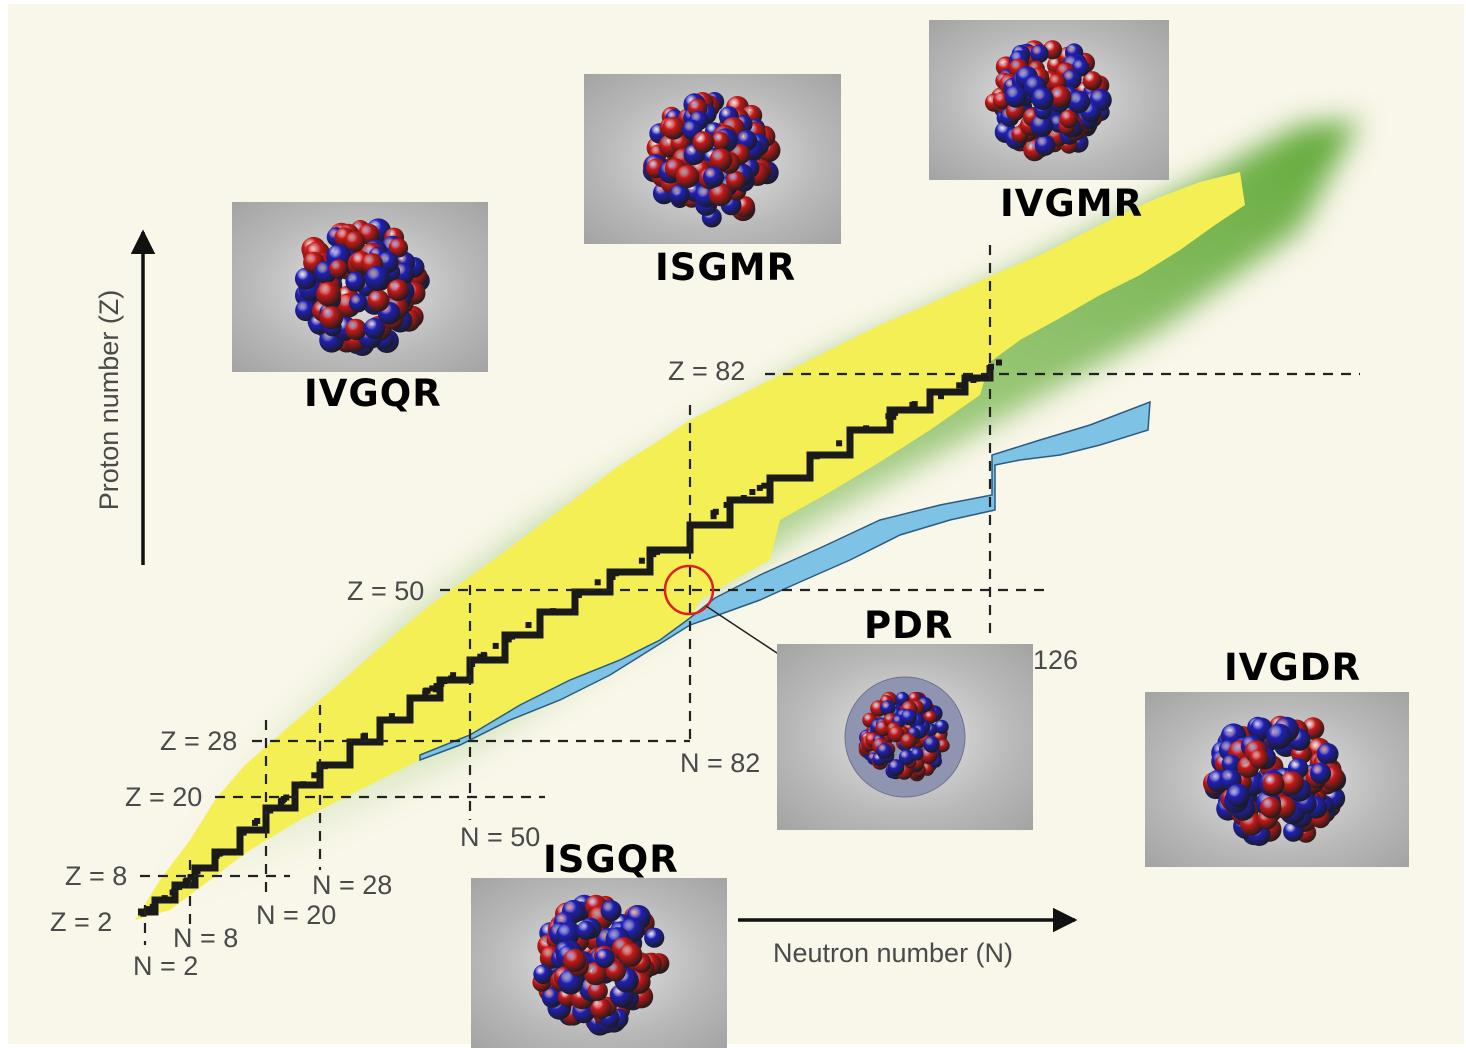 The height and width of the screenshot is (1048, 1466). I want to click on isgmr-nucleus, so click(711, 160).